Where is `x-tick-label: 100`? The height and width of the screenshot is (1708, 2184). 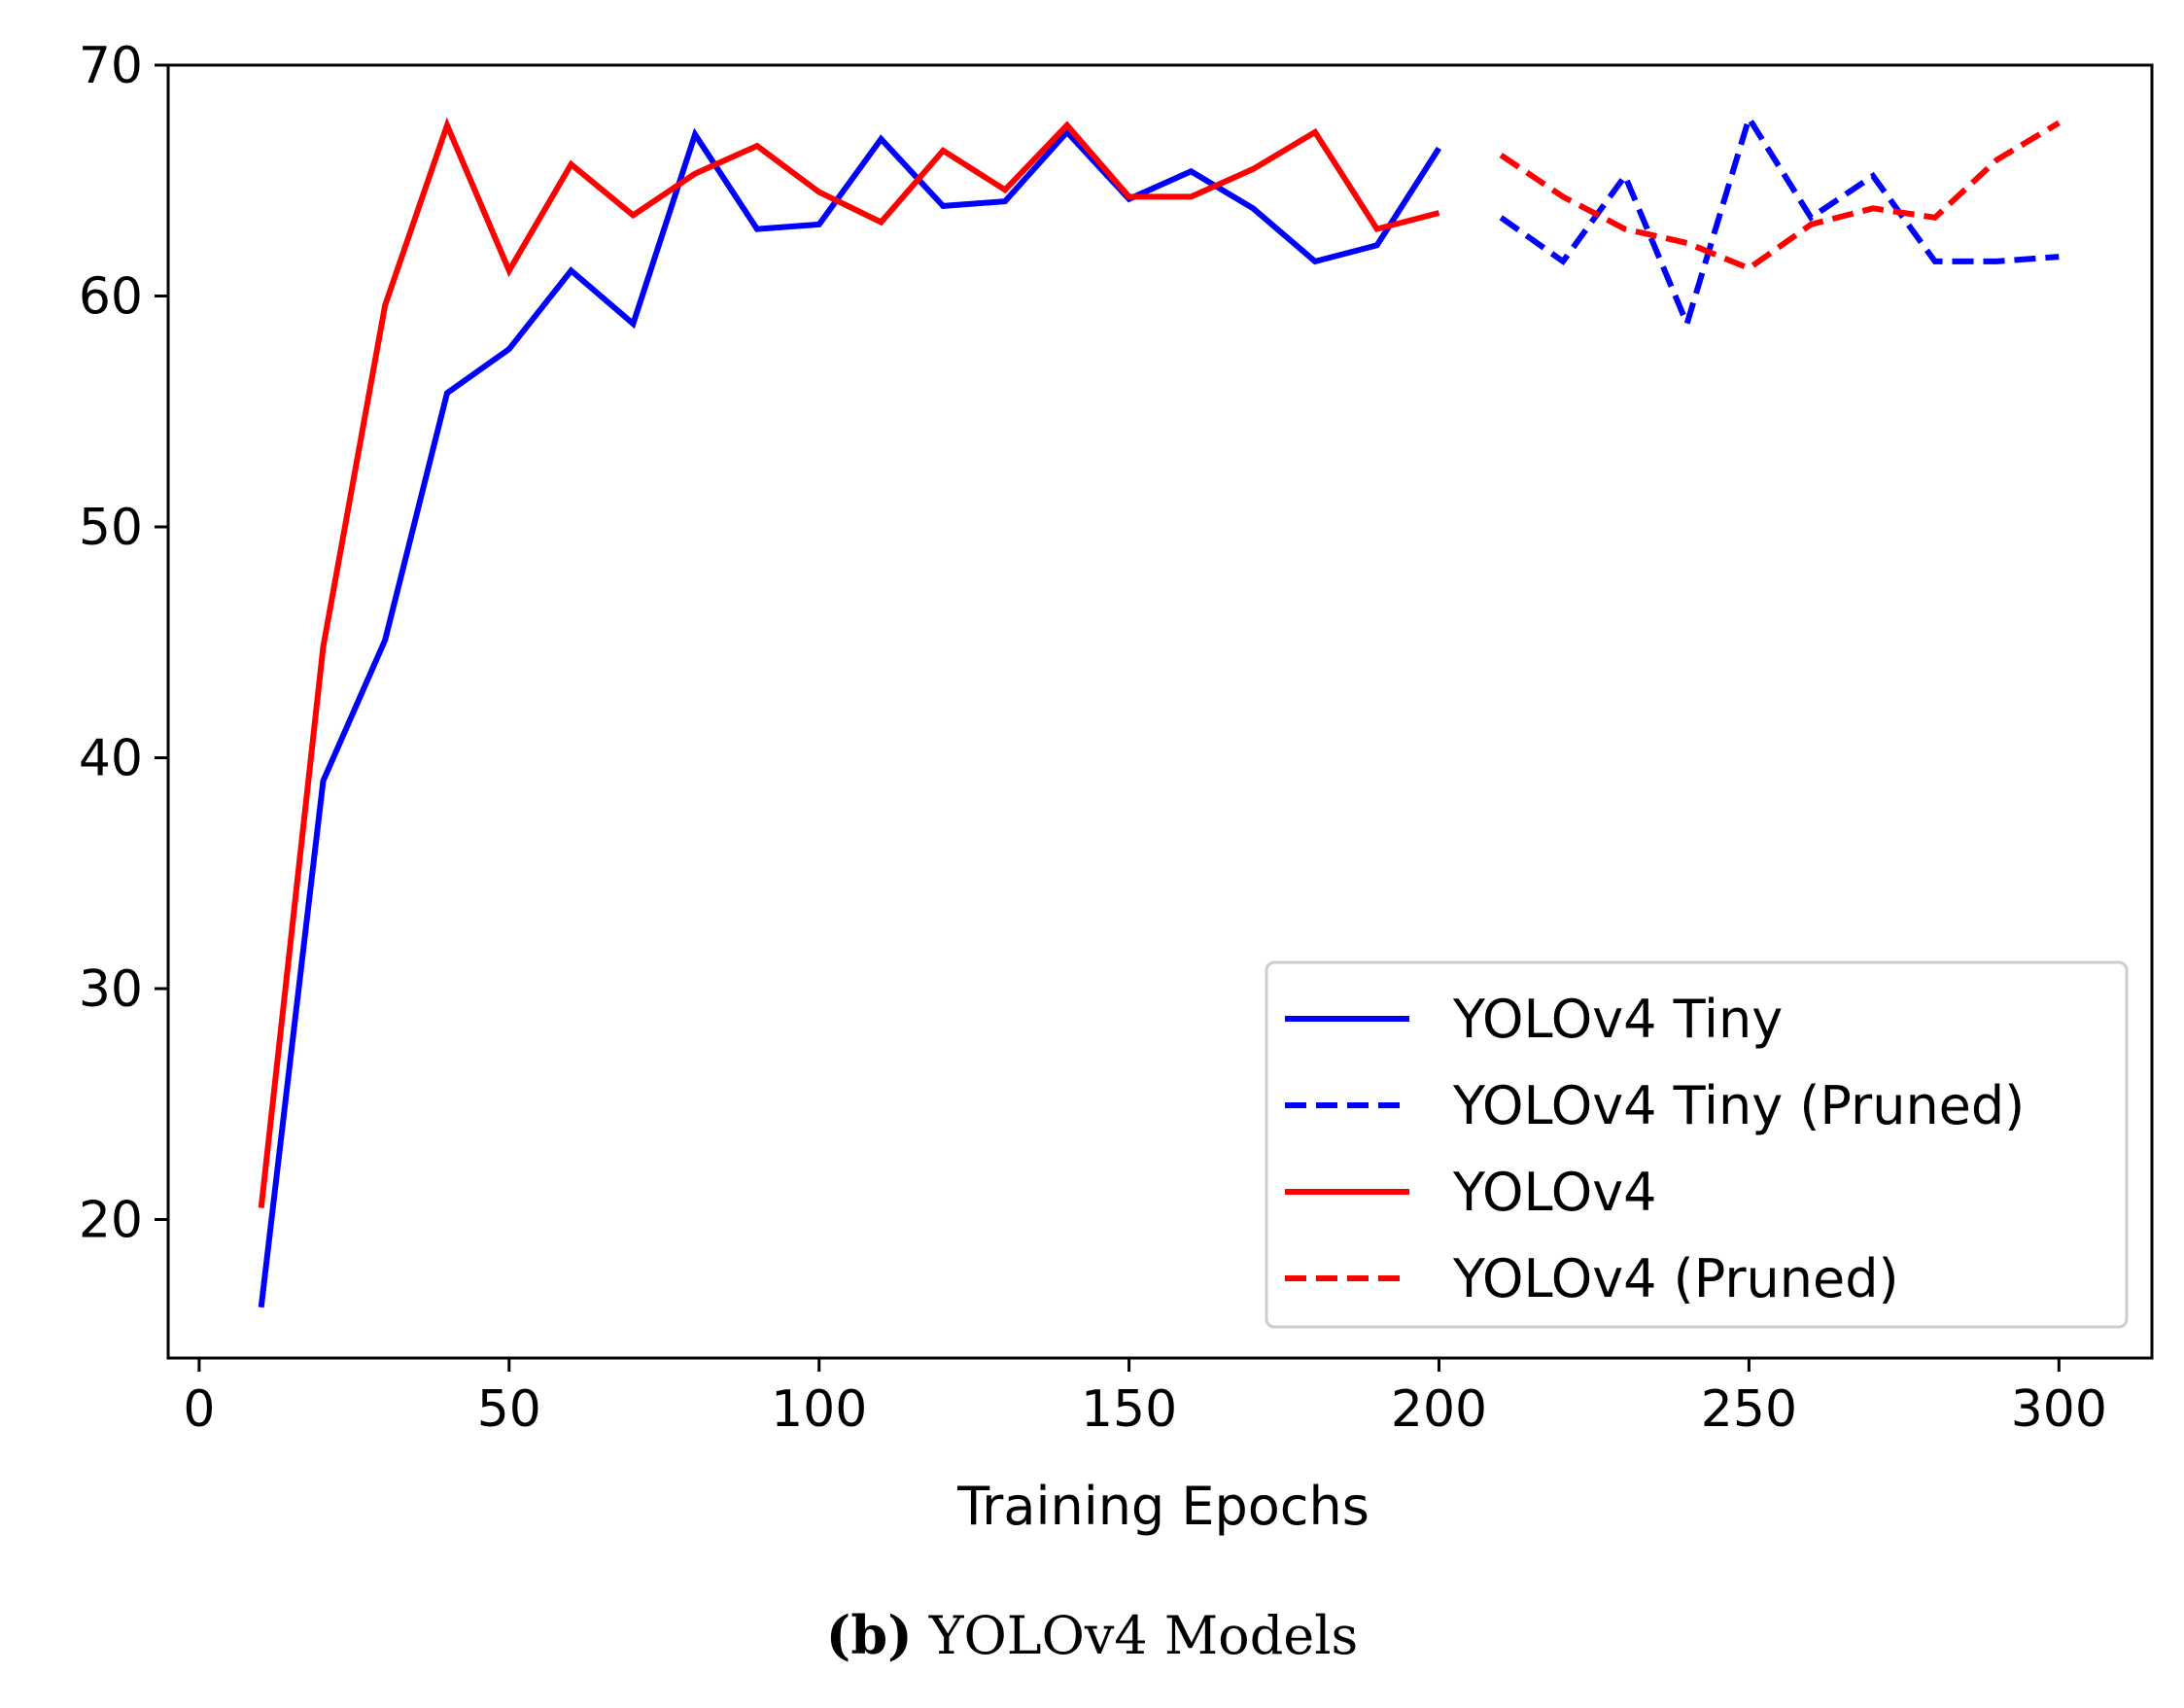 x-tick-label: 100 is located at coordinates (819, 1410).